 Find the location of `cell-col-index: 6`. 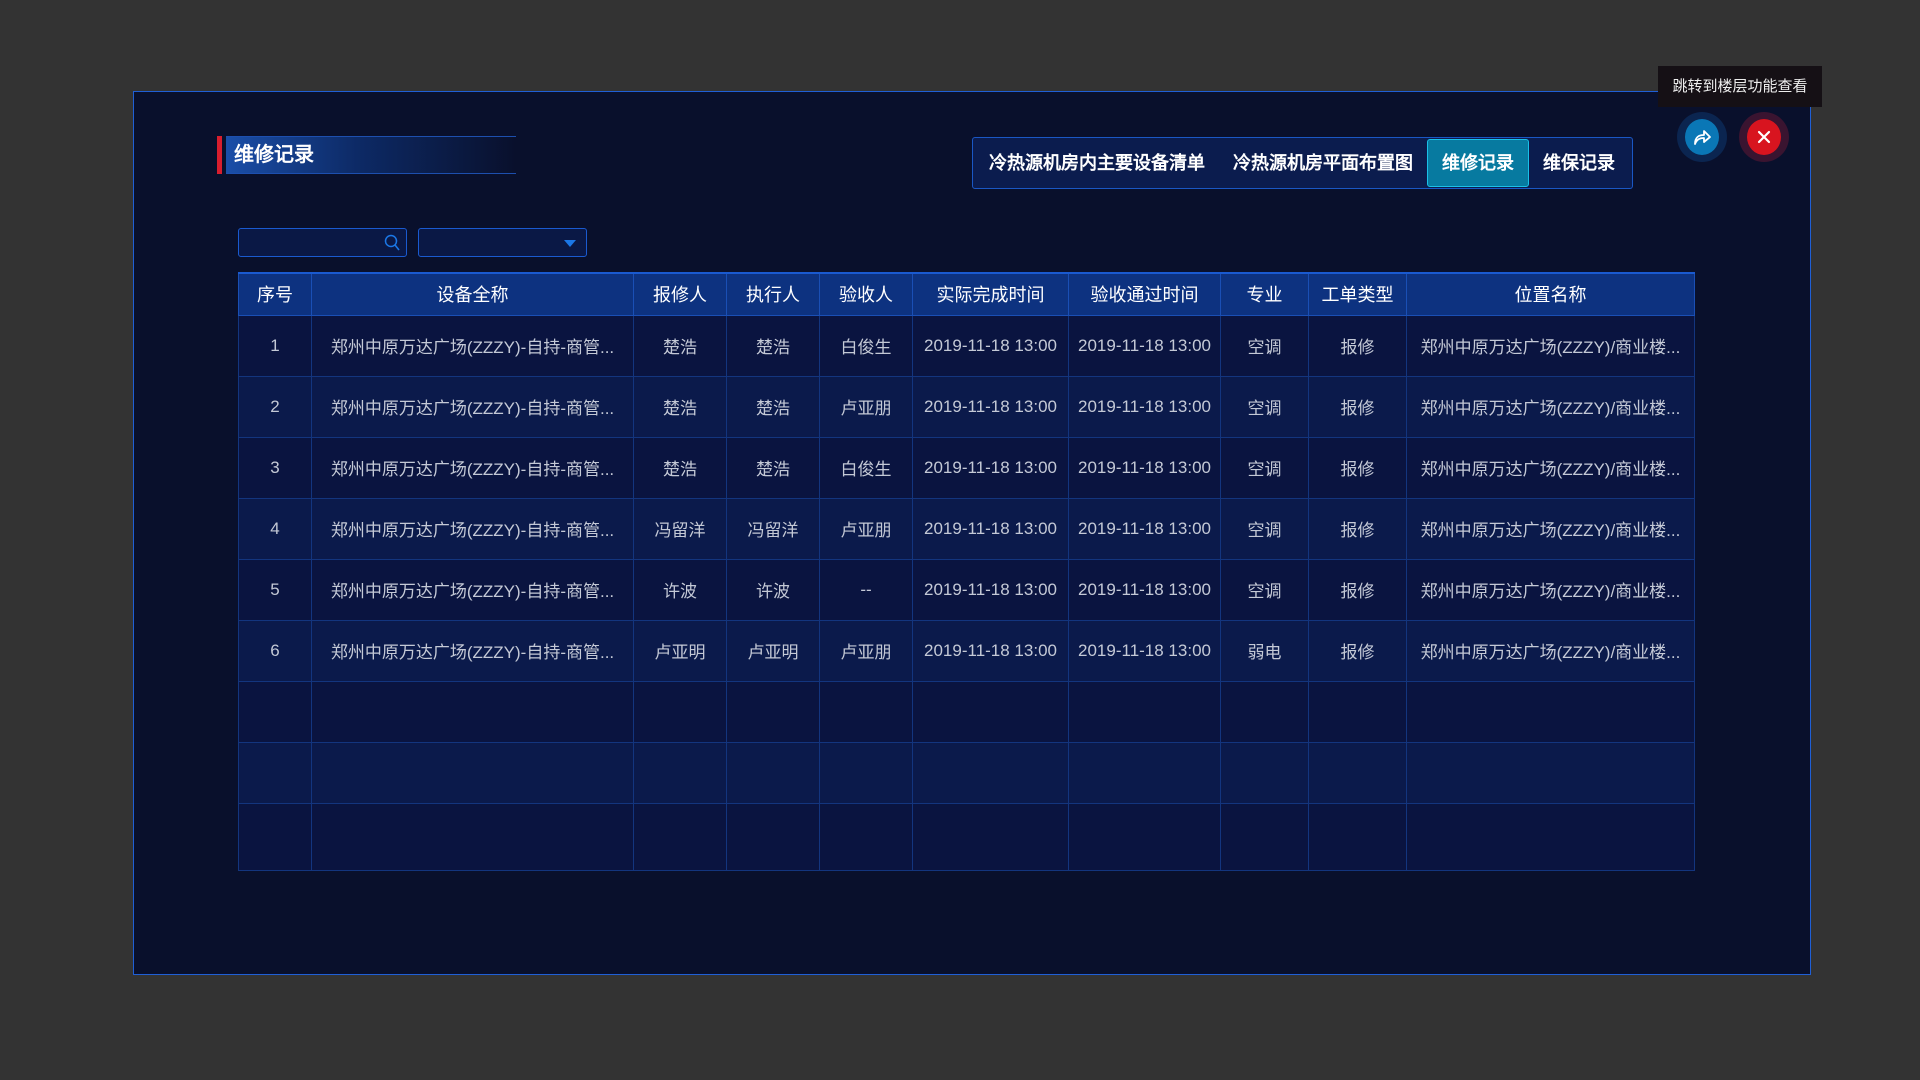

cell-col-index: 6 is located at coordinates (275, 650).